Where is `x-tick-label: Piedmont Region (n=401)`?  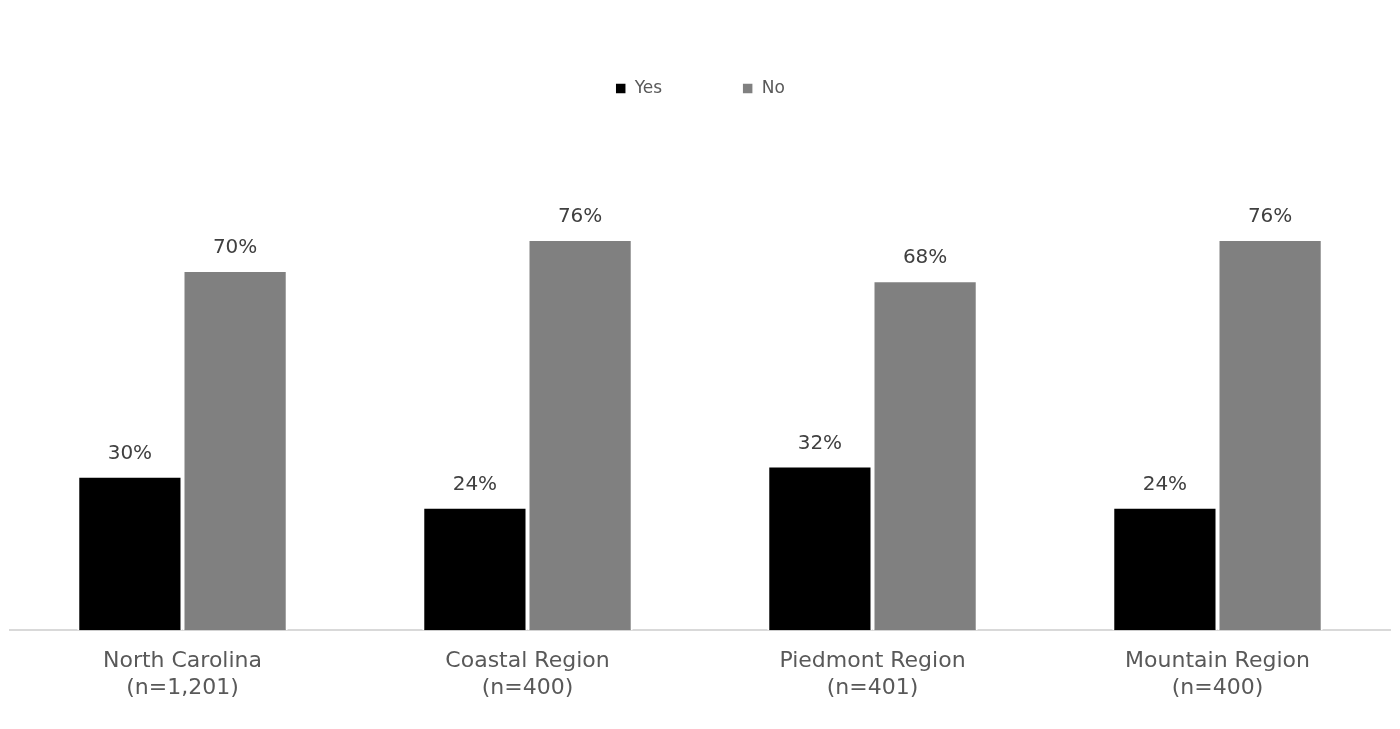
x-tick-label: Piedmont Region (n=401) is located at coordinates (872, 673).